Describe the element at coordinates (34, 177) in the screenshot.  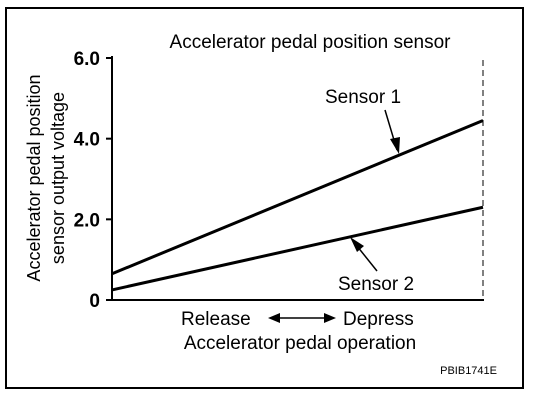
I see `y-axis-label-line-1: Accelerator pedal position` at that location.